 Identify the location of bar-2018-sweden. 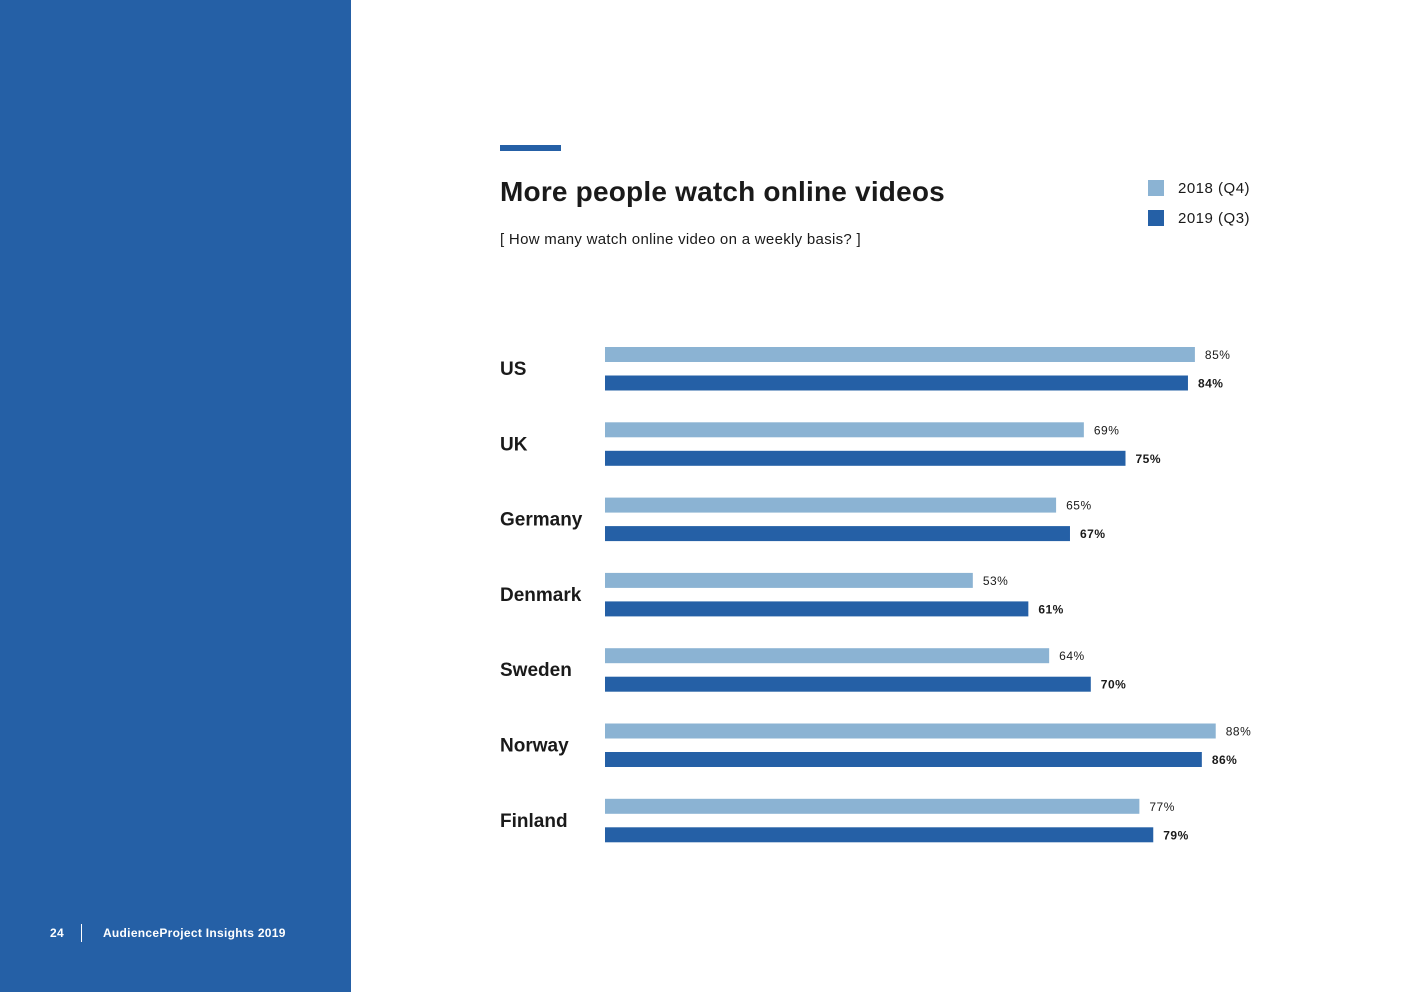
(827, 656).